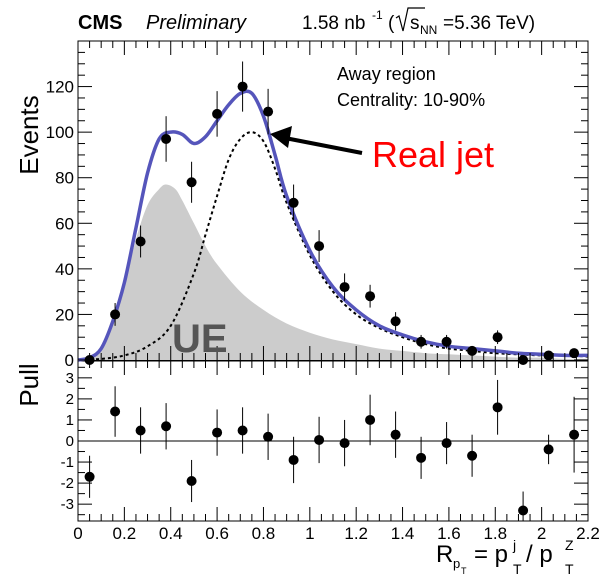 The width and height of the screenshot is (601, 579). I want to click on x-title-j-sup: j, so click(514, 545).